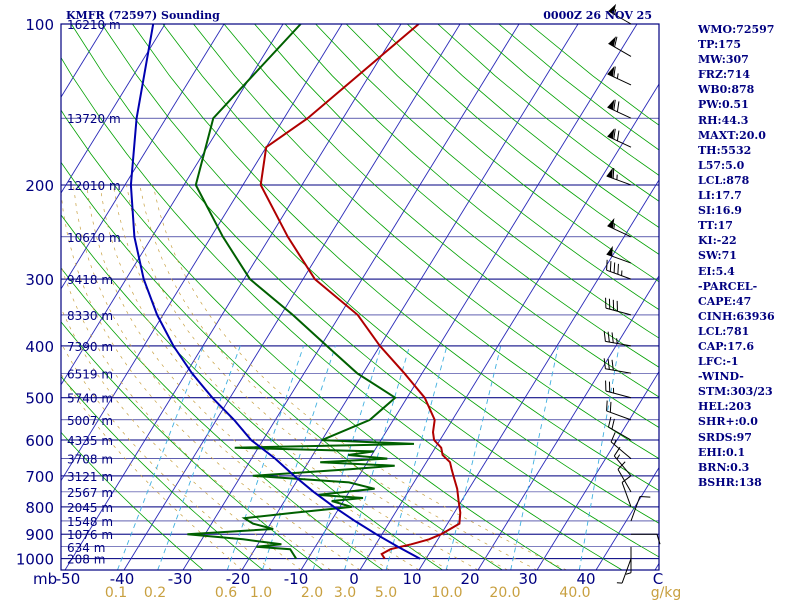  Describe the element at coordinates (730, 482) in the screenshot. I see `stat-item: BSHR:138` at that location.